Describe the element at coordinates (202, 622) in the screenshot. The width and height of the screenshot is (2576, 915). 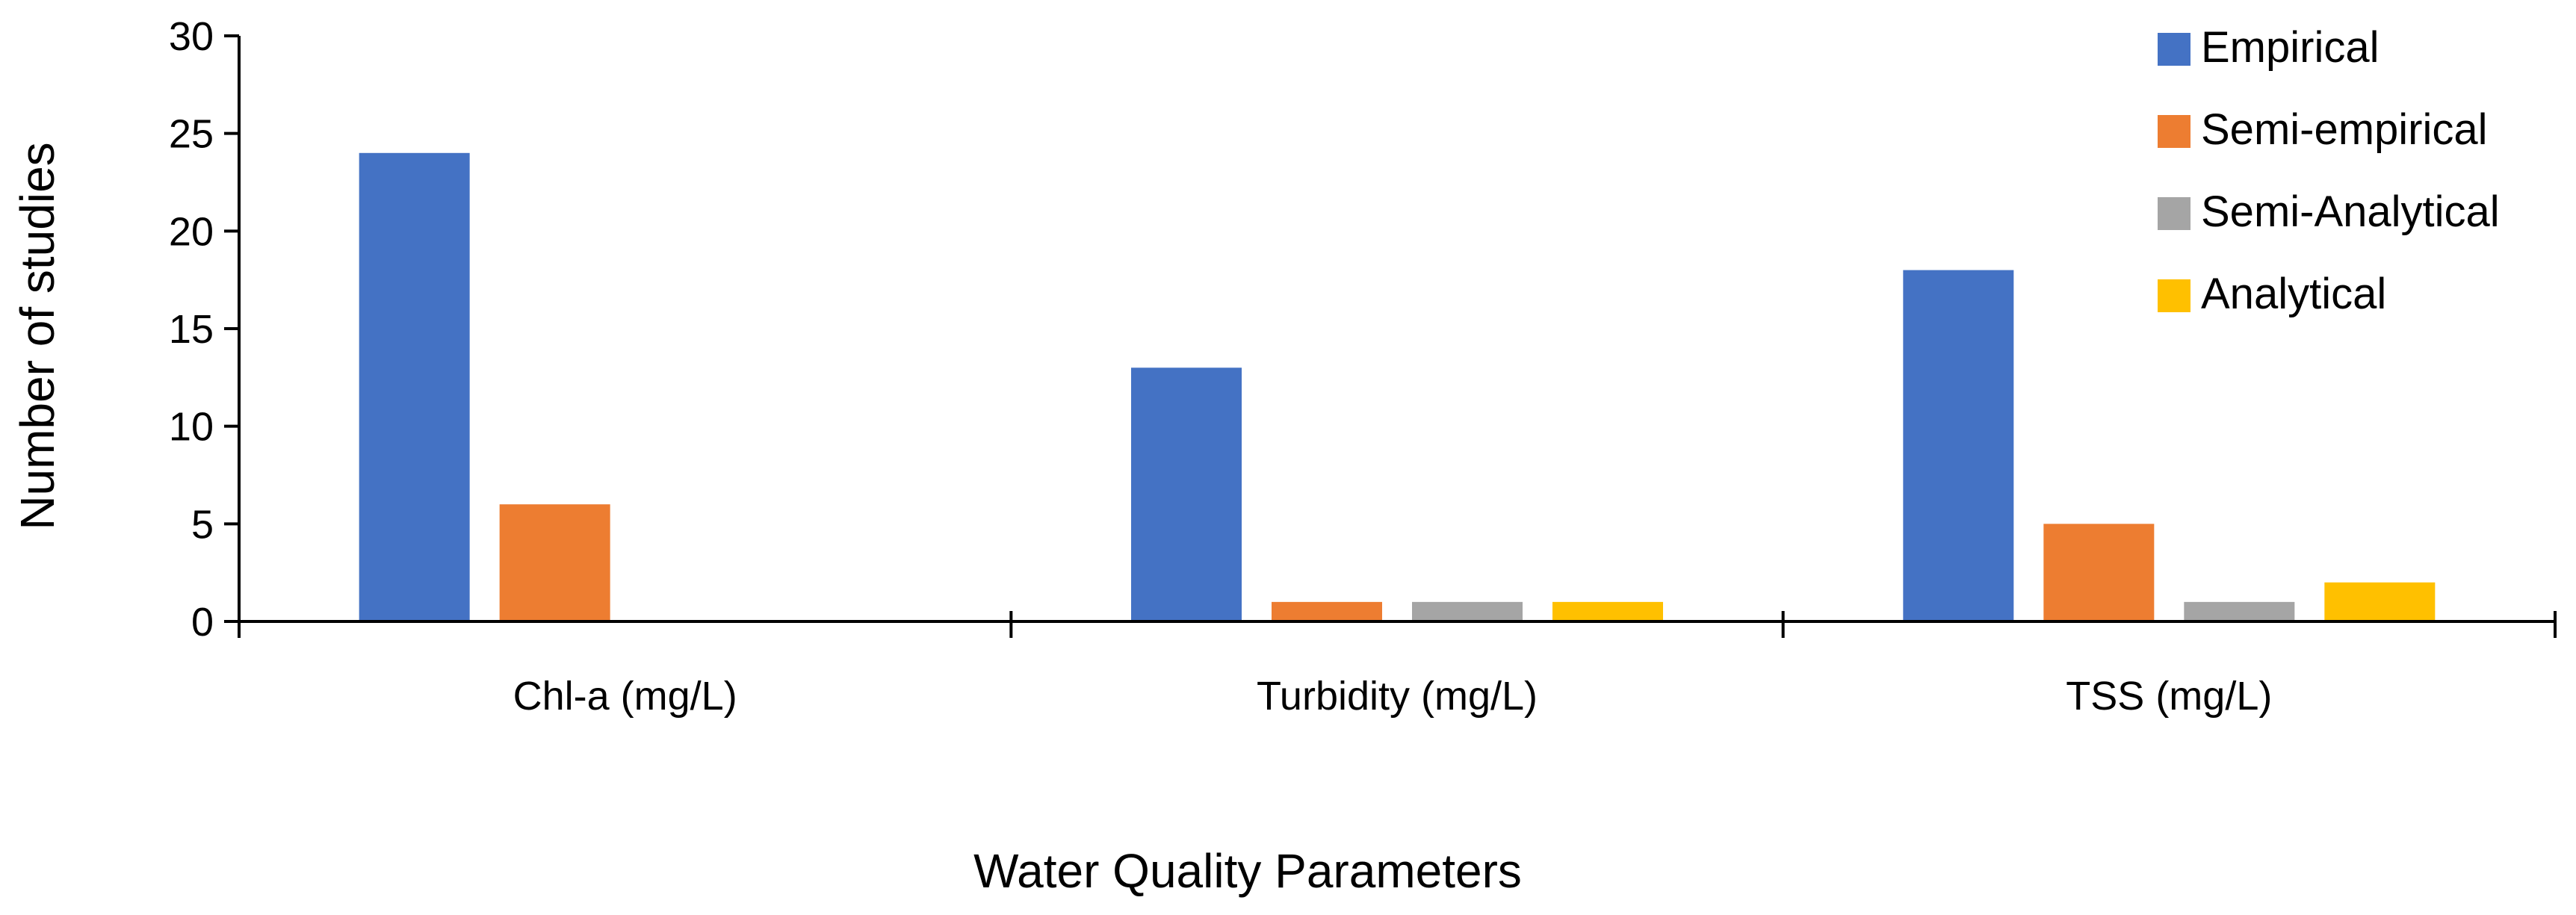
I see `y-tick-label: 0` at that location.